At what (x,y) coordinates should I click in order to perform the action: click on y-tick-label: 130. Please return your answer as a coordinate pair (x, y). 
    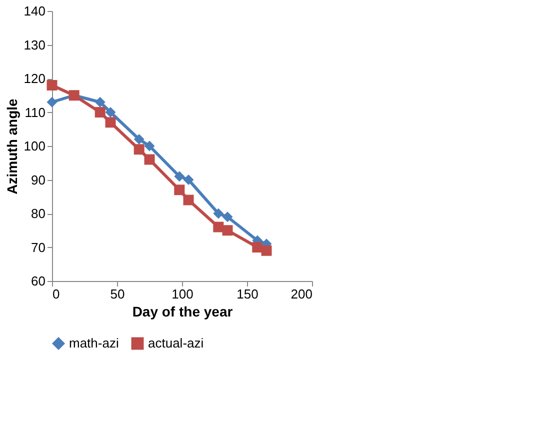
    Looking at the image, I should click on (35, 44).